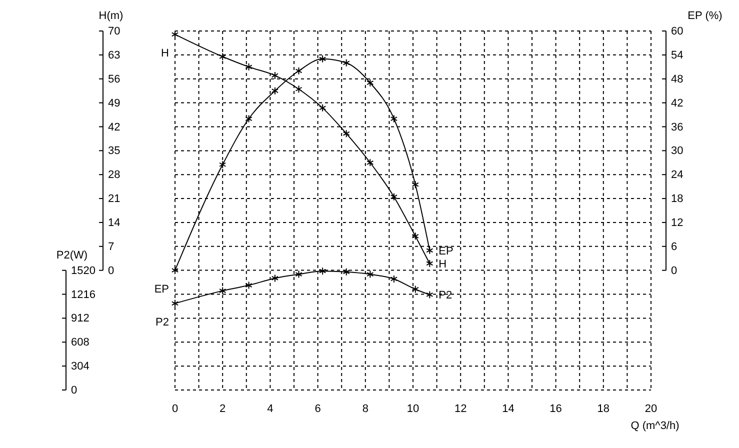 The height and width of the screenshot is (448, 739). Describe the element at coordinates (114, 175) in the screenshot. I see `y-tick-label: 28` at that location.